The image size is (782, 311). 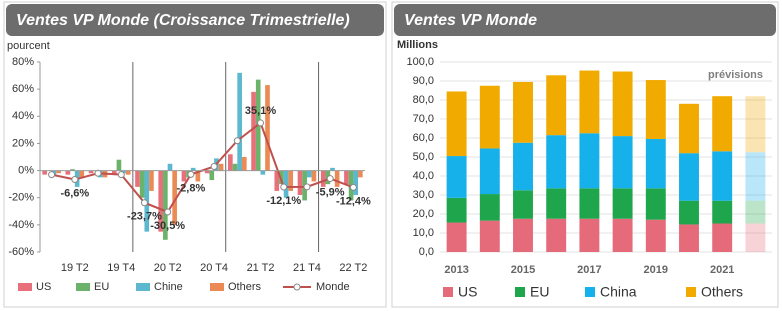 I want to click on y-axis-title: pourcent, so click(x=28, y=46).